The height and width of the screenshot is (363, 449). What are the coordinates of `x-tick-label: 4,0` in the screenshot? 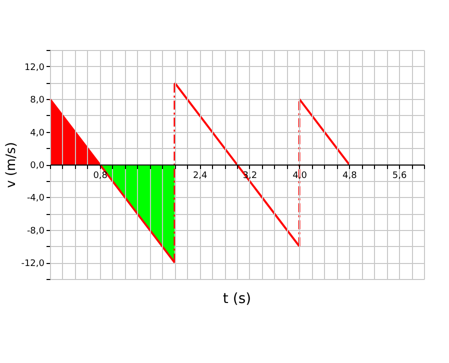 It's located at (300, 176).